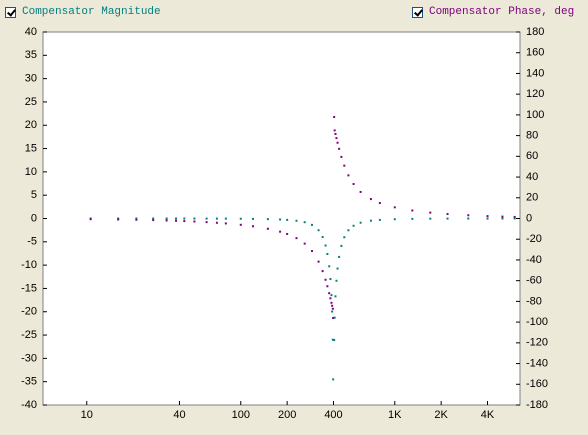 Image resolution: width=588 pixels, height=435 pixels. I want to click on y2-tick-label: -180, so click(537, 405).